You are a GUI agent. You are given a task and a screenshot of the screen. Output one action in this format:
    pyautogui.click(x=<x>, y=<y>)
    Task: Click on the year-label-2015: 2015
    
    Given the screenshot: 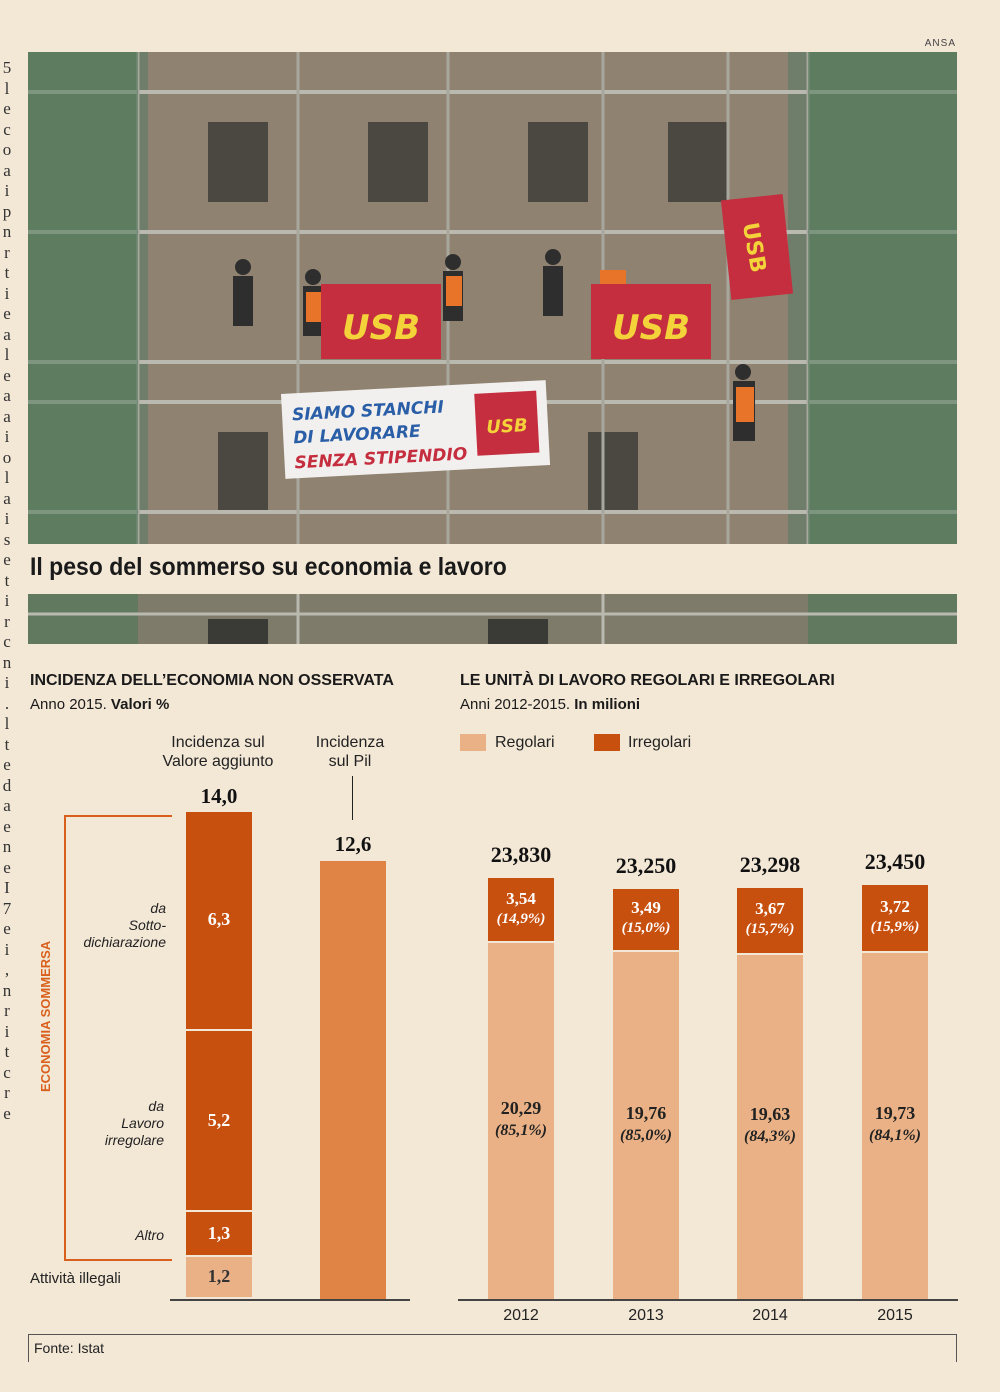 What is the action you would take?
    pyautogui.click(x=895, y=1315)
    